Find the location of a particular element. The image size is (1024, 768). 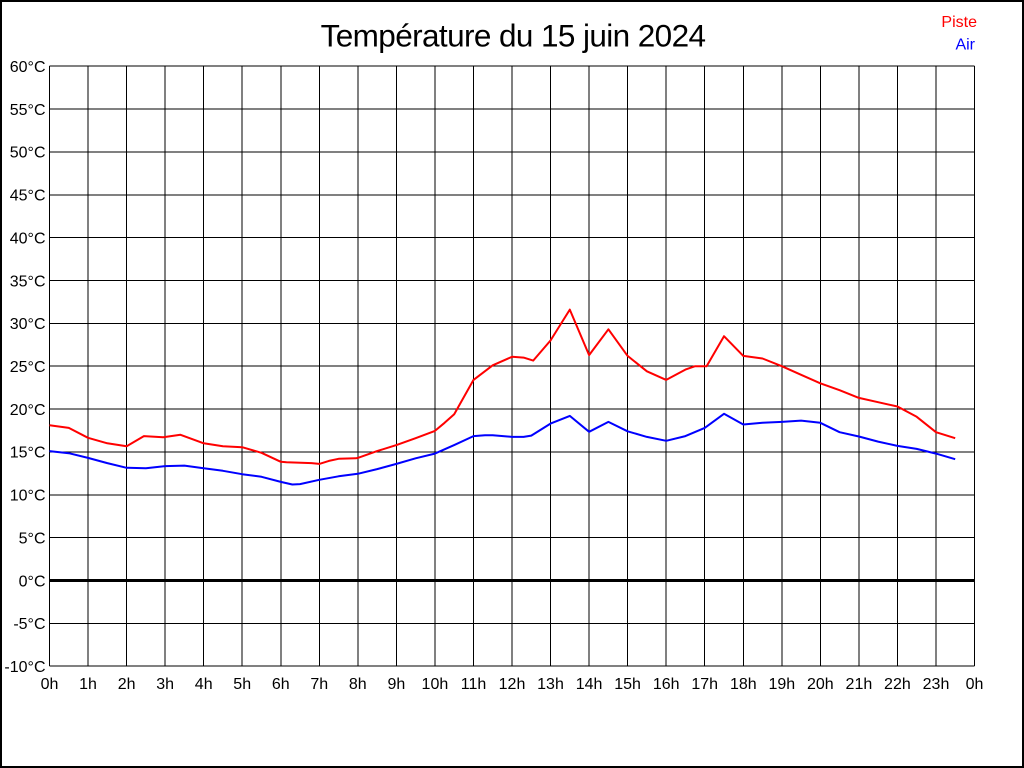

svg-text: 19h is located at coordinates (781, 684).